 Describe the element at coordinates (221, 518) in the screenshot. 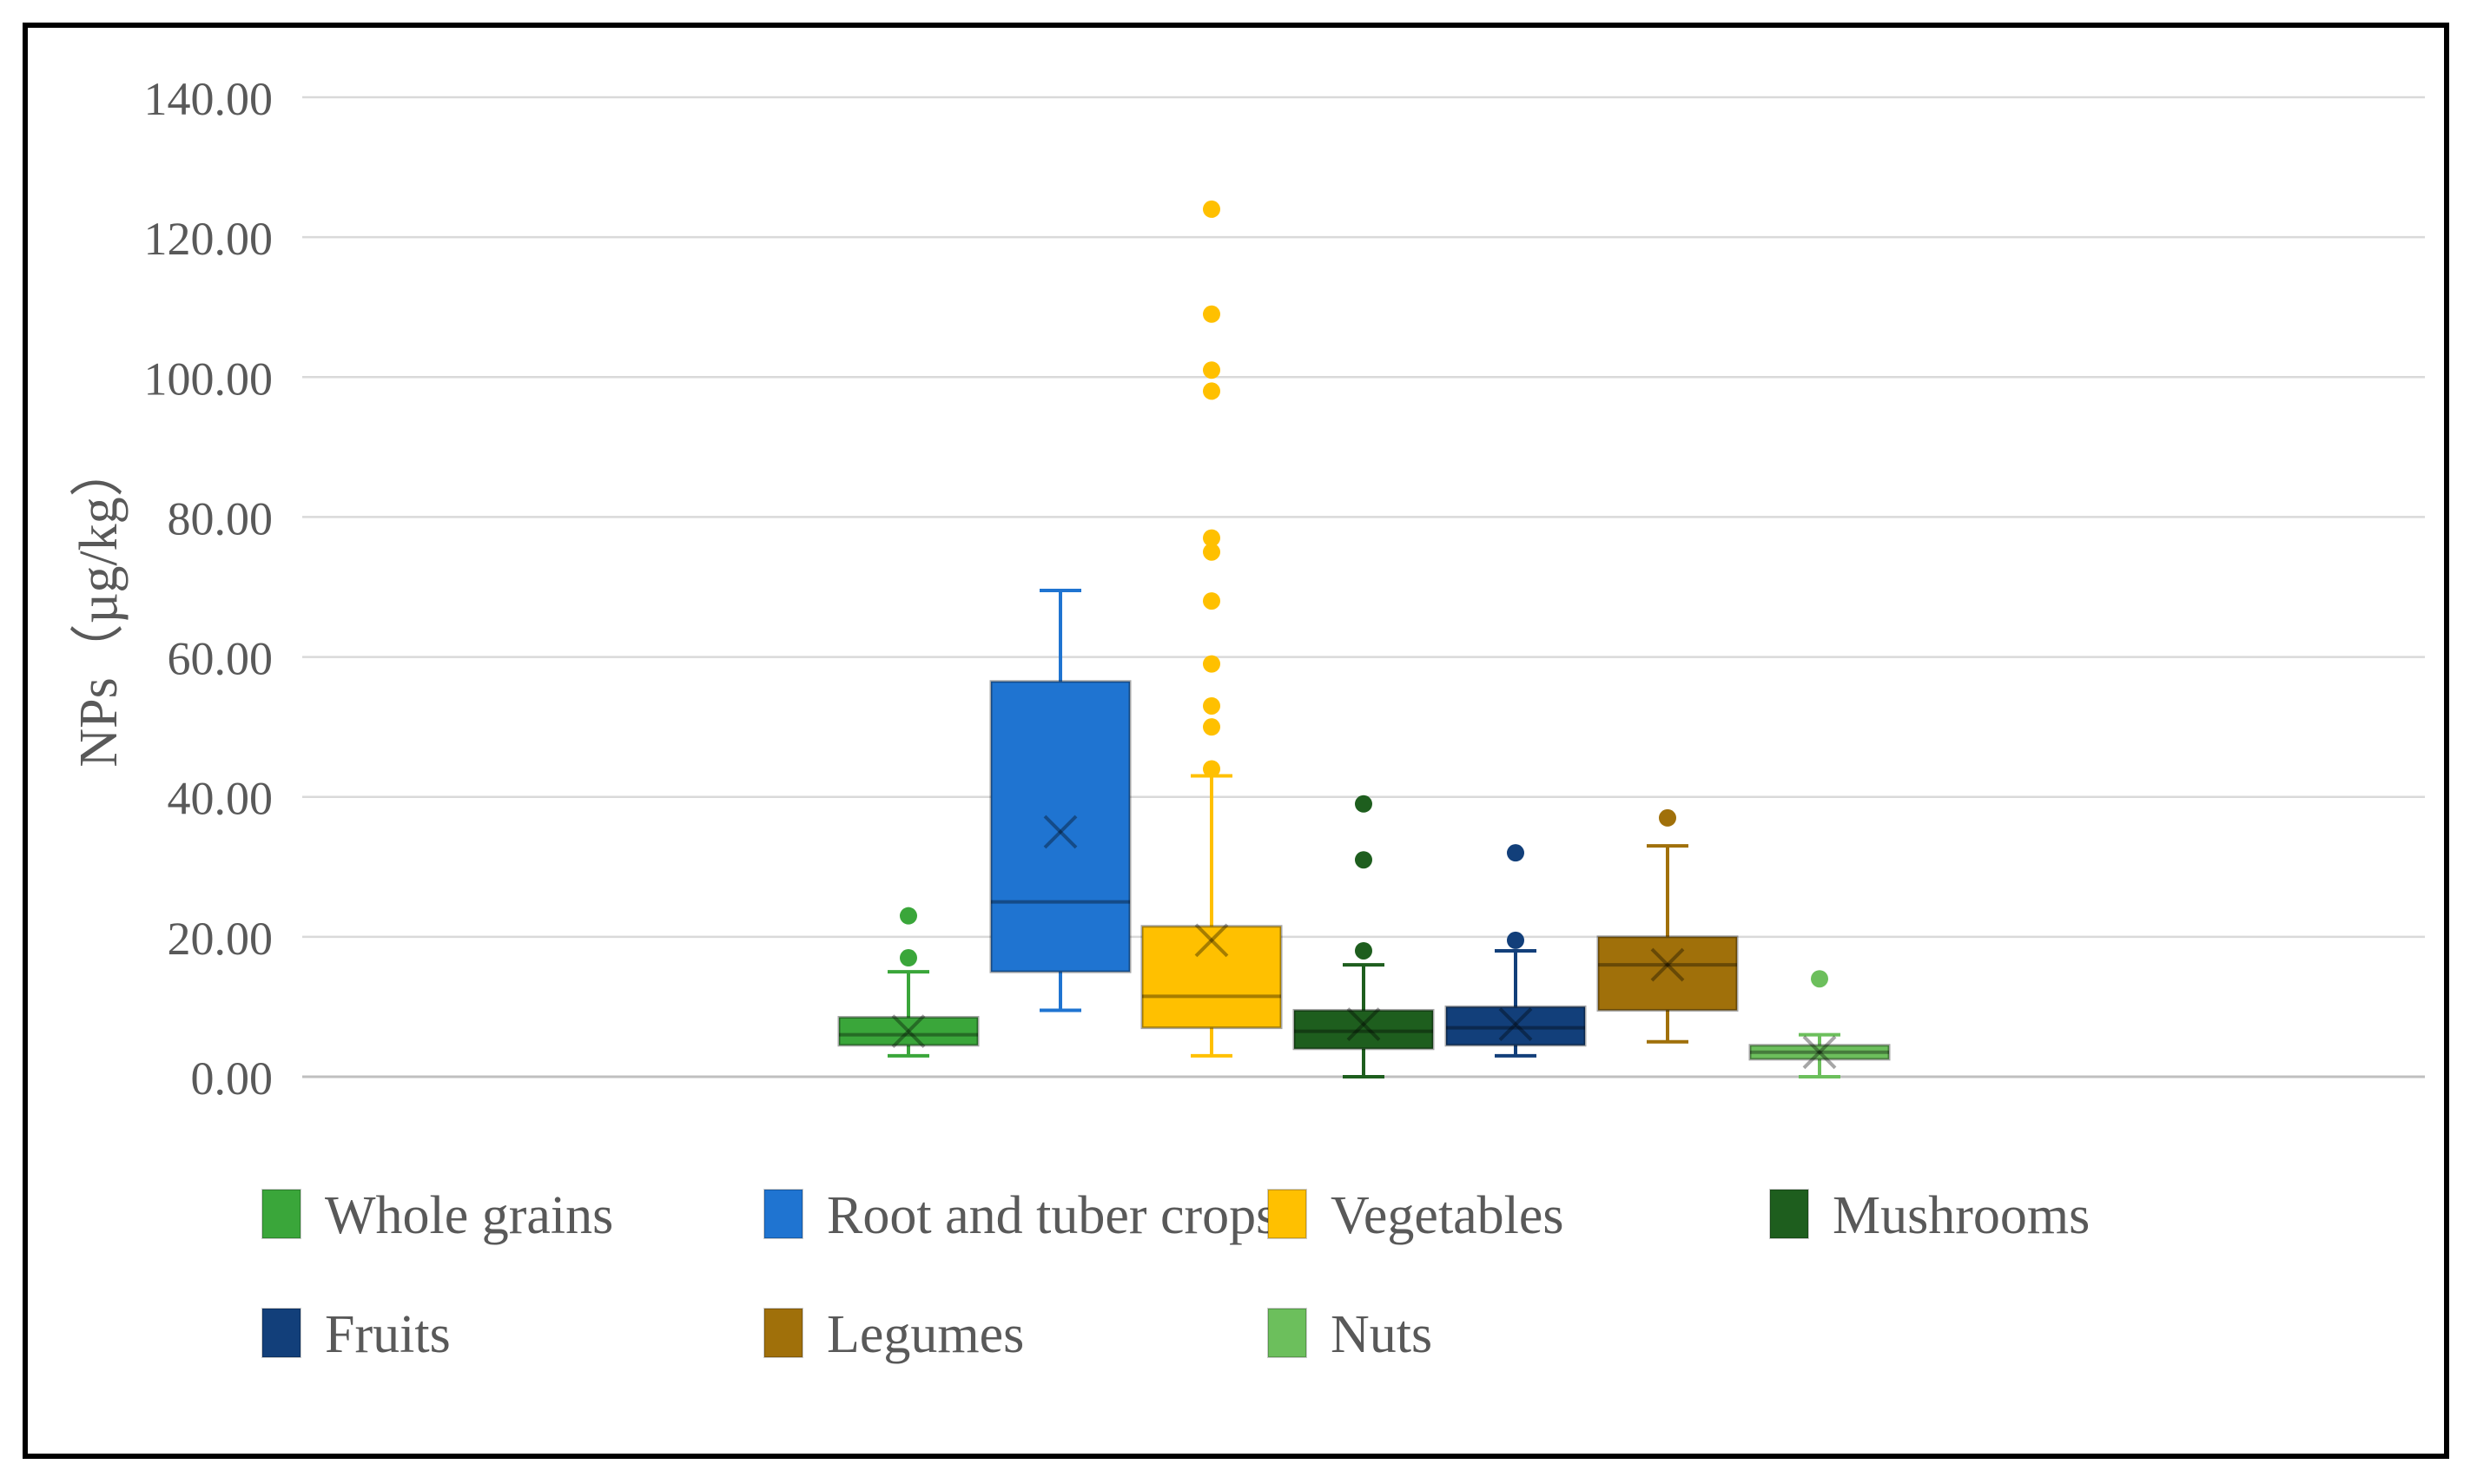

I see `y-tick-label: 80.00` at that location.